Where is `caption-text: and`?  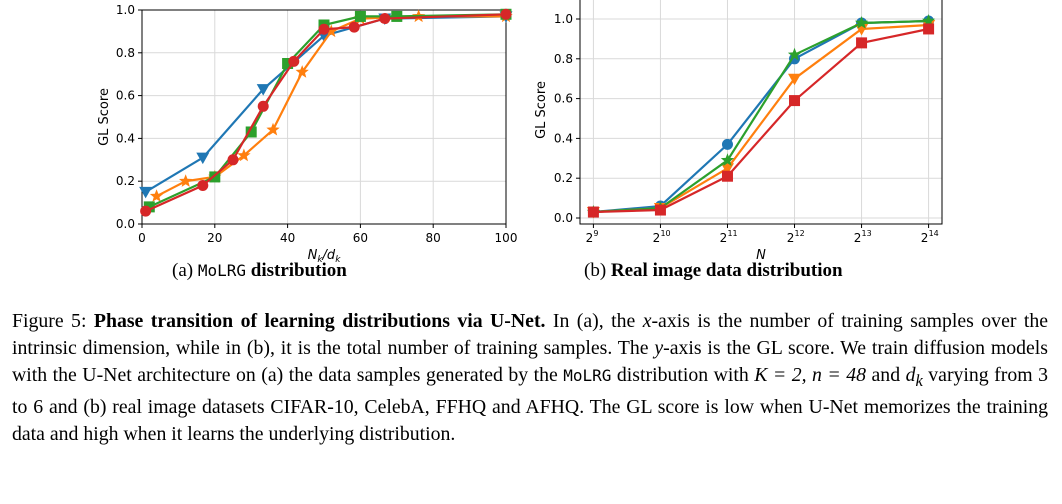 caption-text: and is located at coordinates (886, 375).